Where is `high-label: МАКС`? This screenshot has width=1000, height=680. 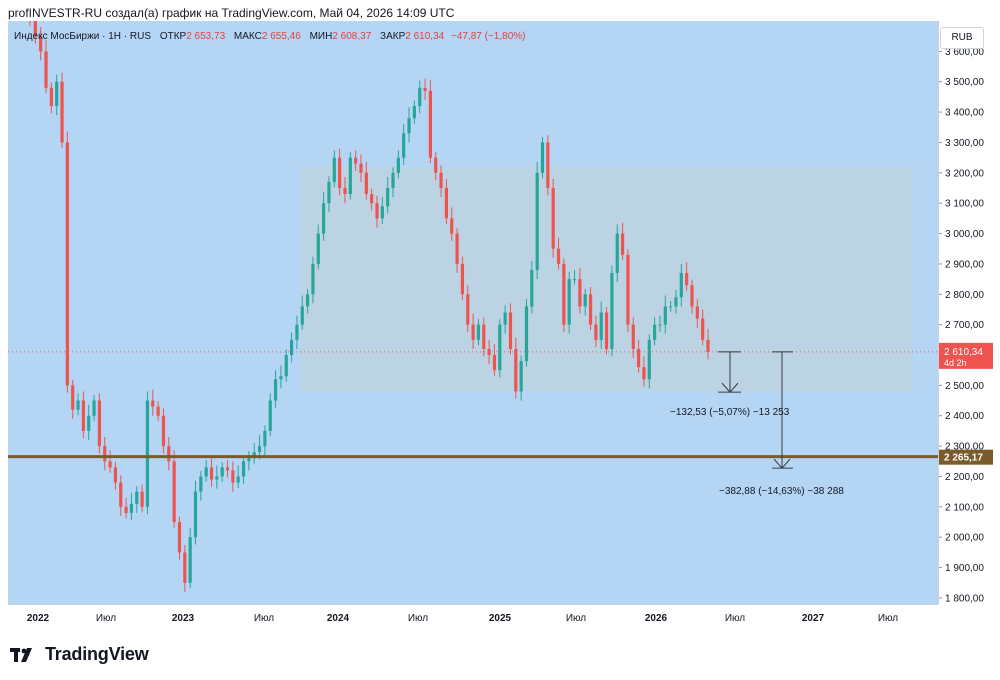 high-label: МАКС is located at coordinates (247, 36).